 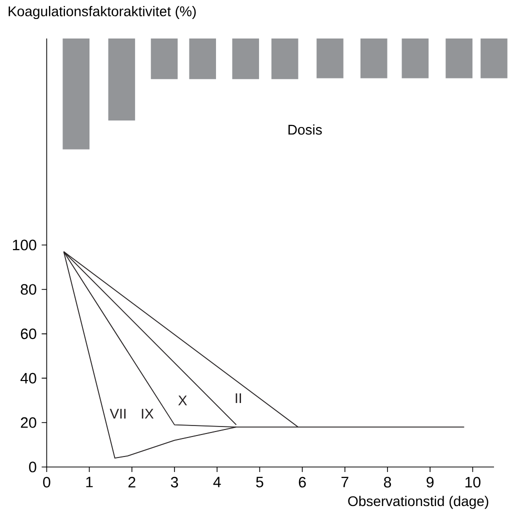 I want to click on y-axis-title: Koagulationsfaktoraktivitet (%), so click(x=102, y=13).